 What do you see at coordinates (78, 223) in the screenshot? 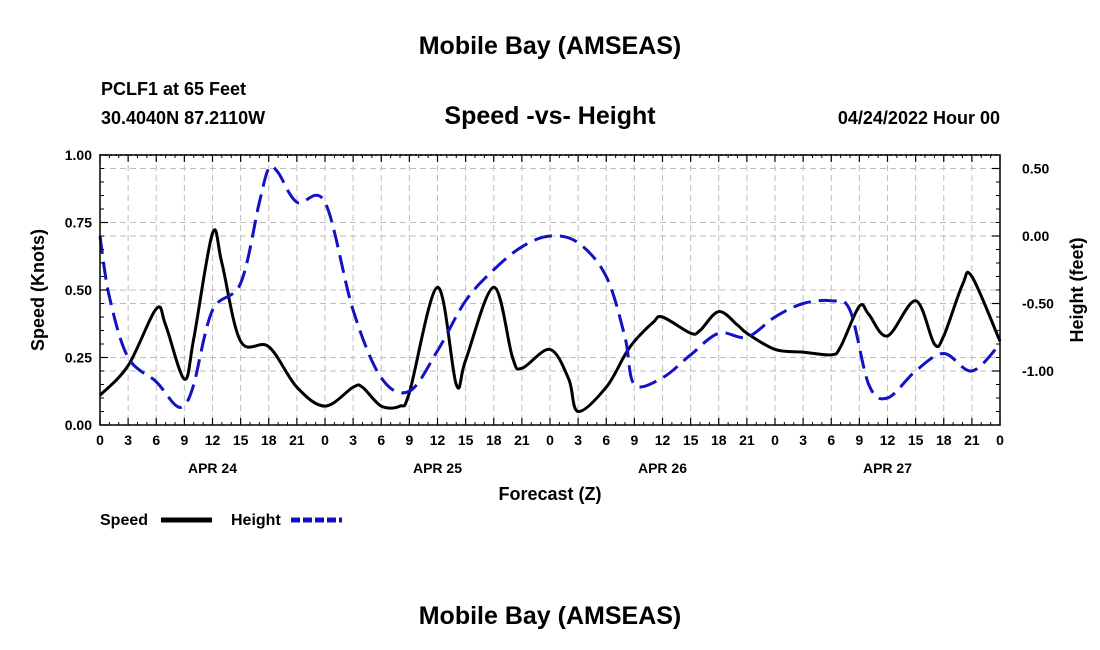
I see `y-left-tick-label: 0.75` at bounding box center [78, 223].